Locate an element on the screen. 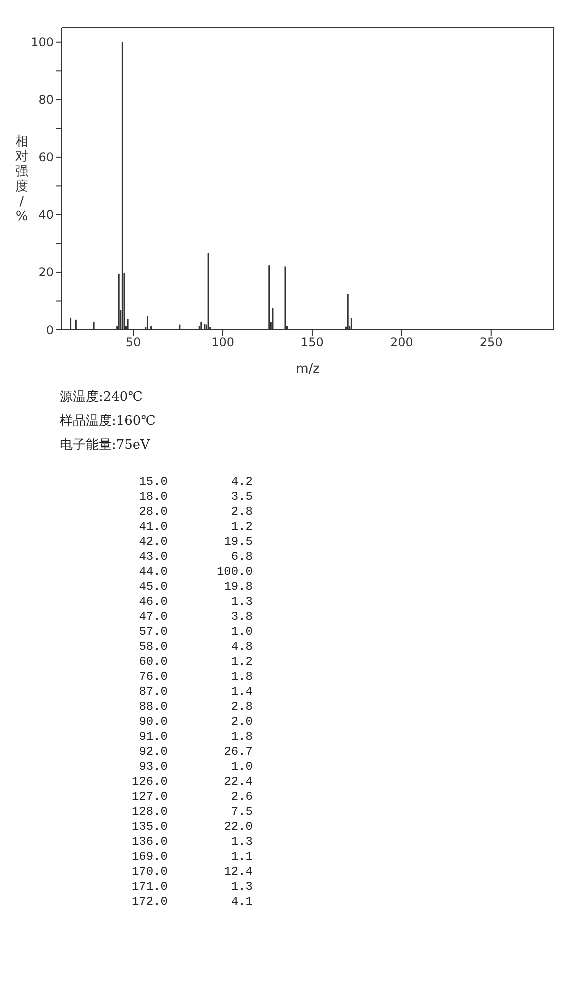  text: 57.0 is located at coordinates (153, 631).